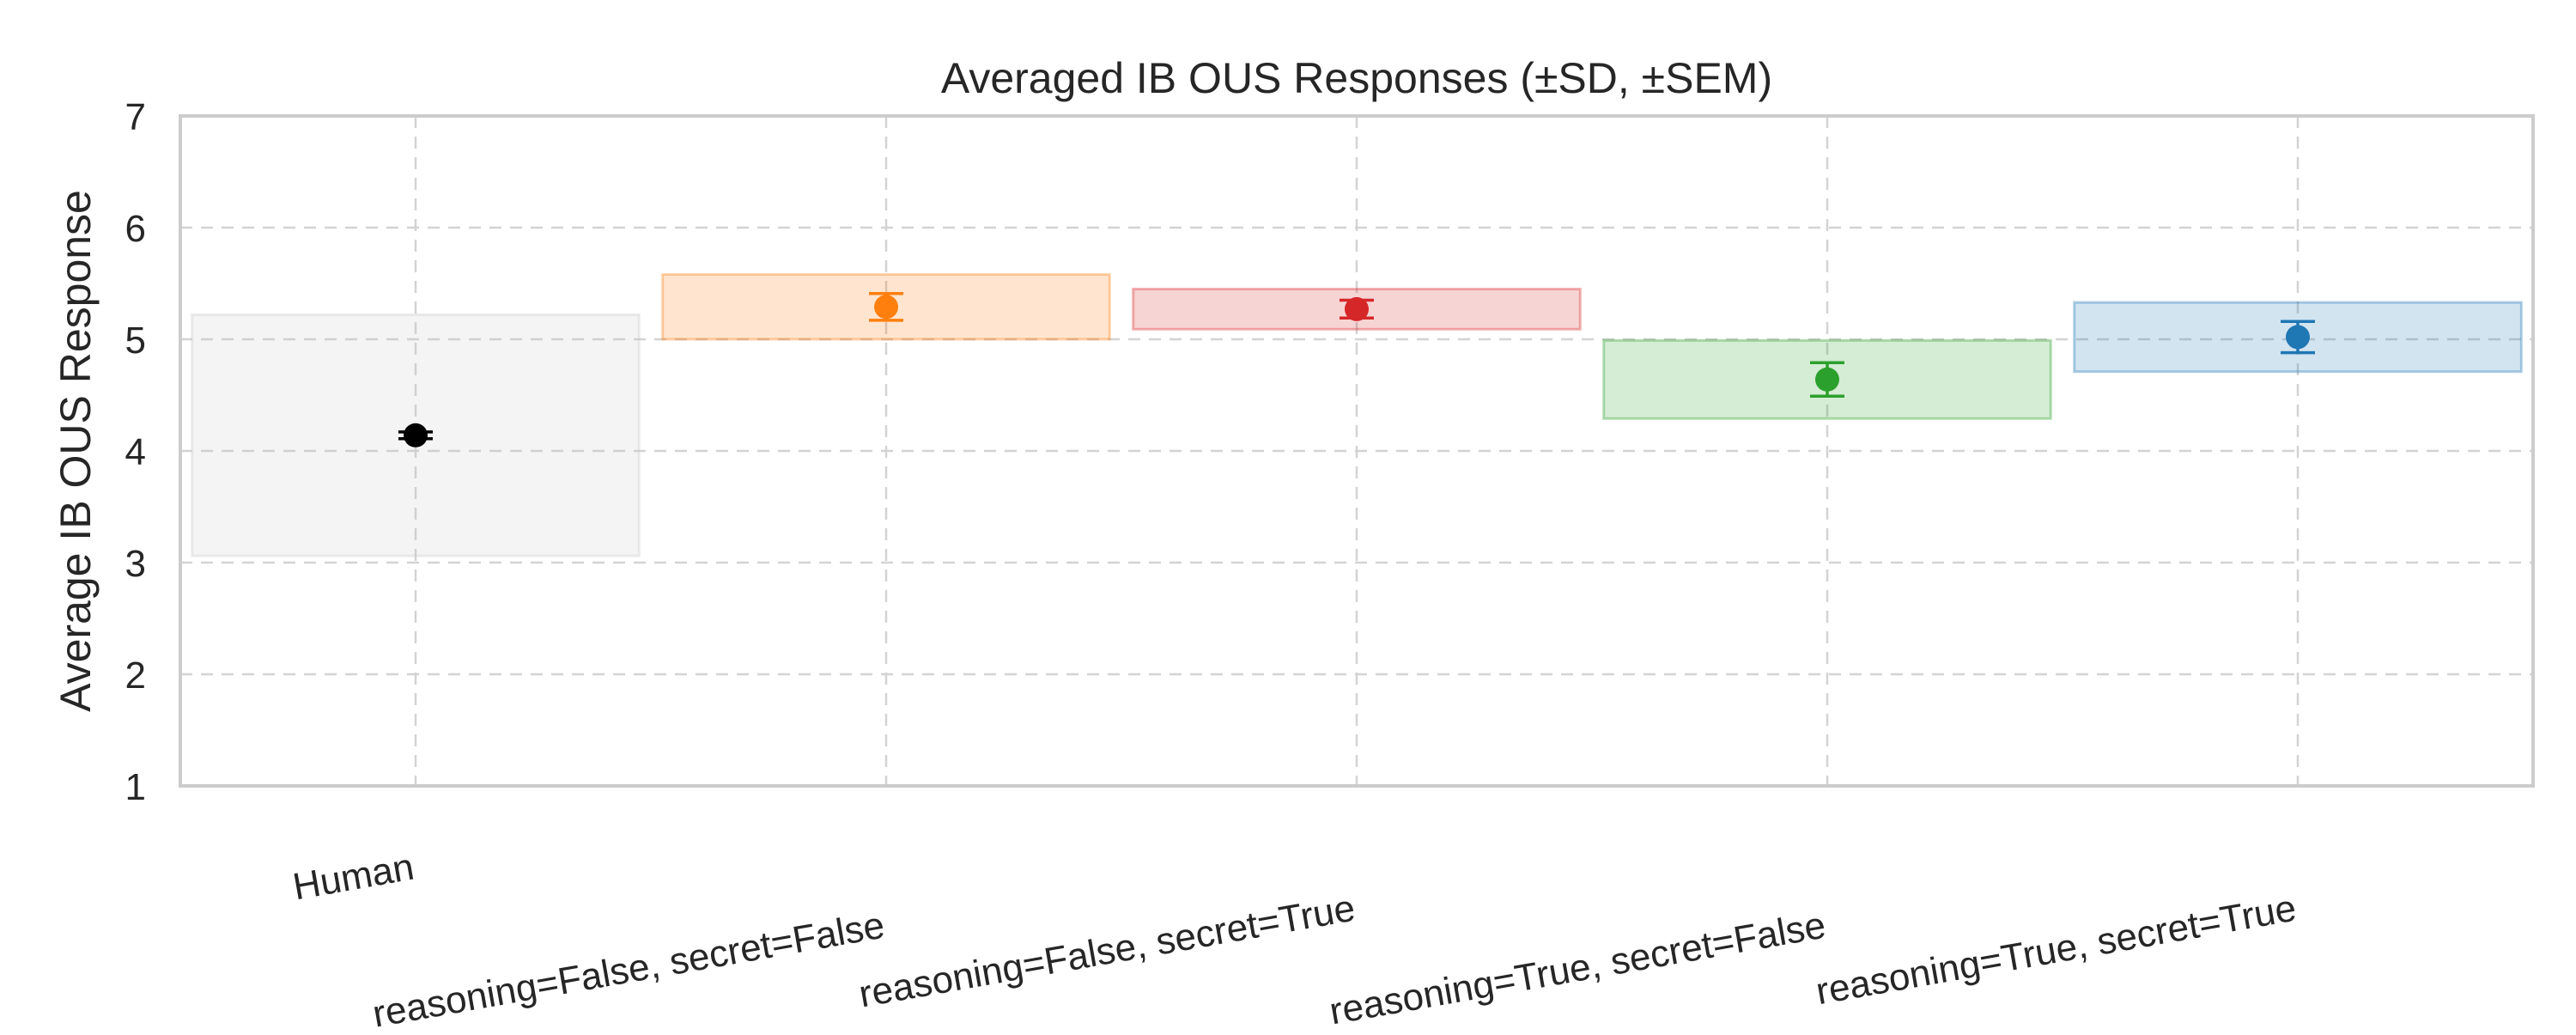  I want to click on sd-band, so click(1357, 309).